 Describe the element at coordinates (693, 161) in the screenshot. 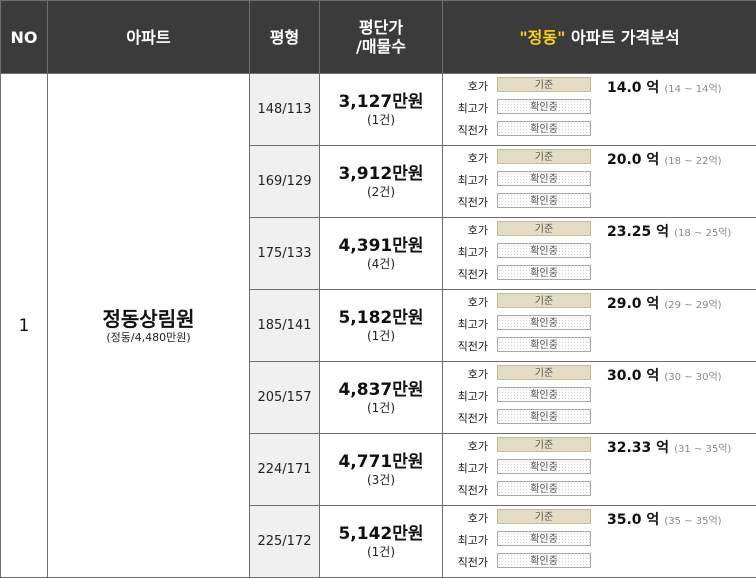

I see `price-range: (18 ~ 22억)` at that location.